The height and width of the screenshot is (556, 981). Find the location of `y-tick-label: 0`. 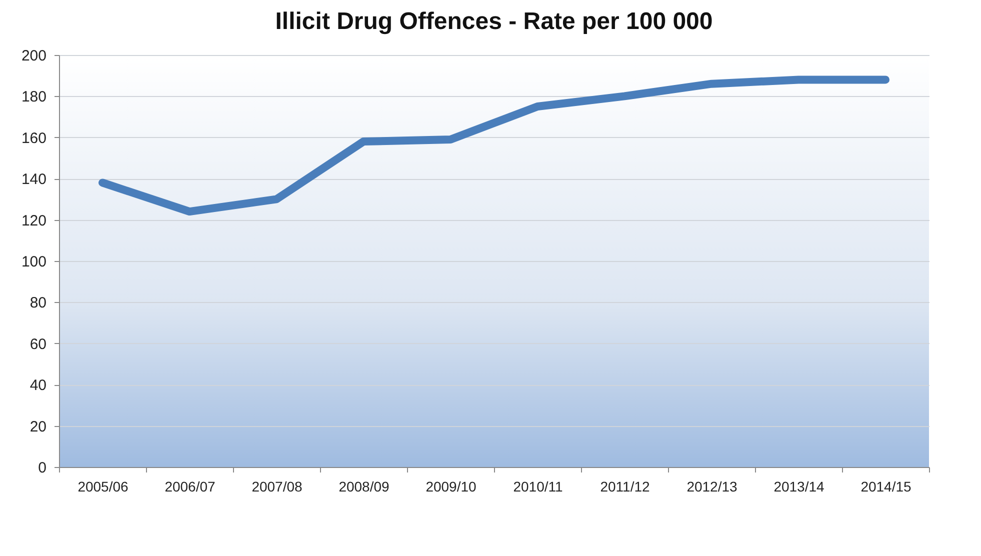

y-tick-label: 0 is located at coordinates (42, 468).